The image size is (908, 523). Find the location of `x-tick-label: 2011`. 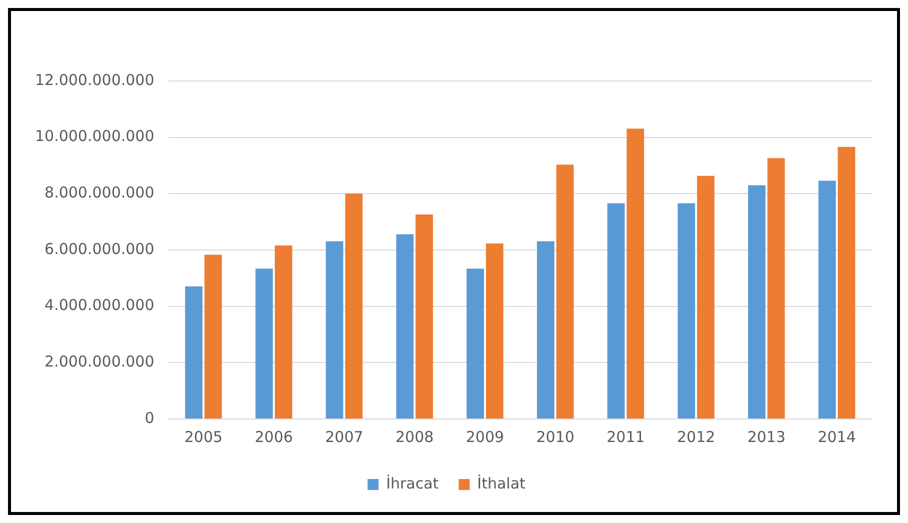

x-tick-label: 2011 is located at coordinates (625, 437).